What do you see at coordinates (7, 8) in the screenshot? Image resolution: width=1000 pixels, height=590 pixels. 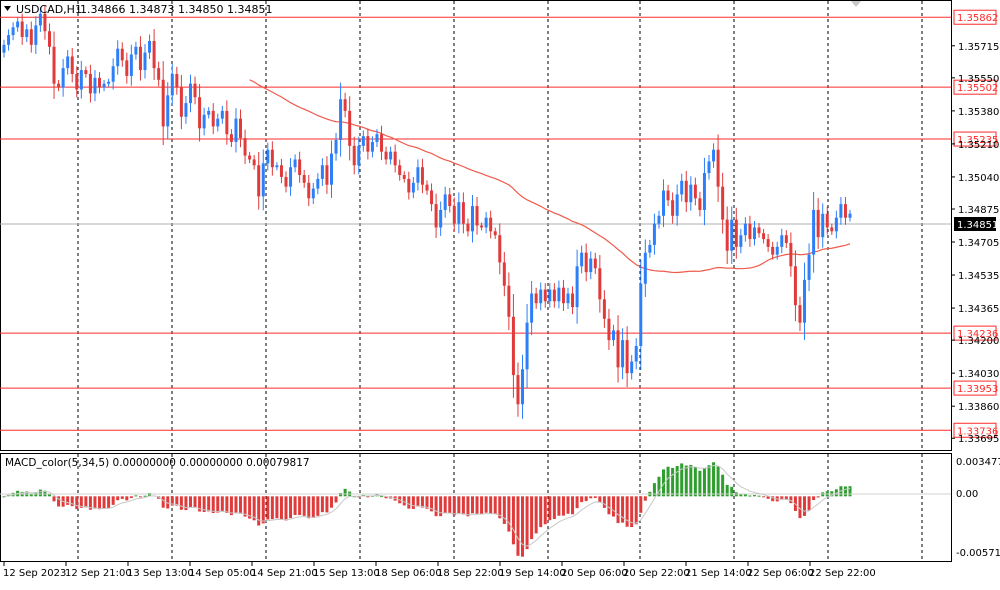 I see `dropdown-triangle-icon` at bounding box center [7, 8].